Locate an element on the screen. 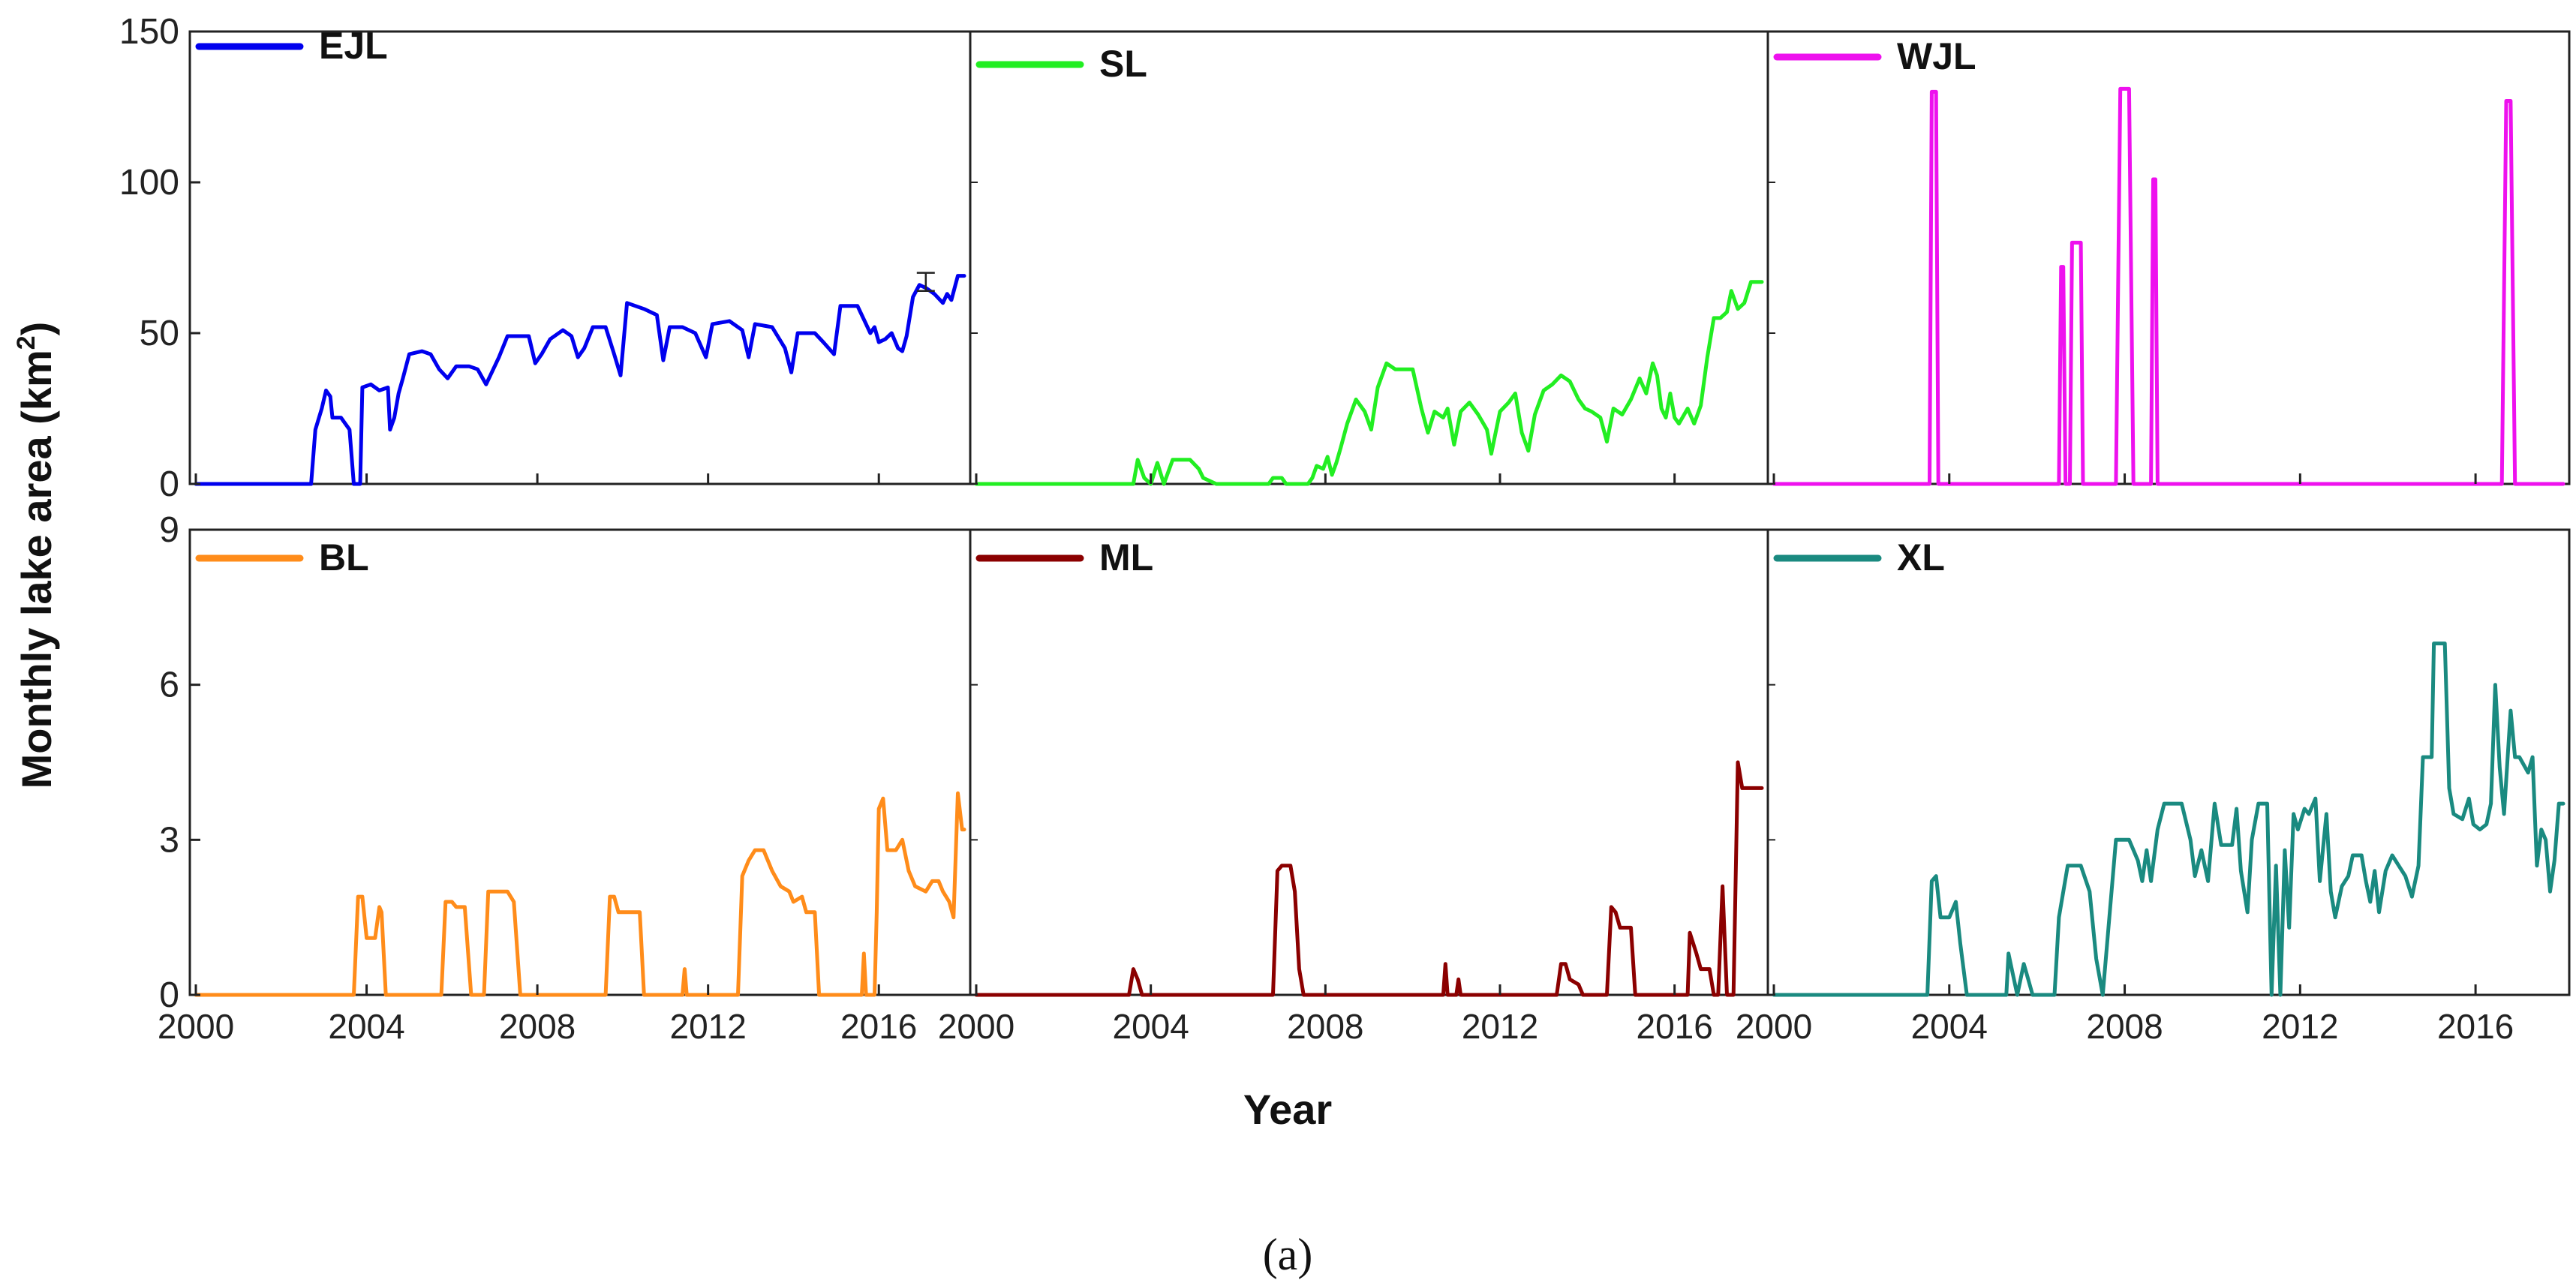 The width and height of the screenshot is (2576, 1286). legend-ml: ML is located at coordinates (1064, 557).